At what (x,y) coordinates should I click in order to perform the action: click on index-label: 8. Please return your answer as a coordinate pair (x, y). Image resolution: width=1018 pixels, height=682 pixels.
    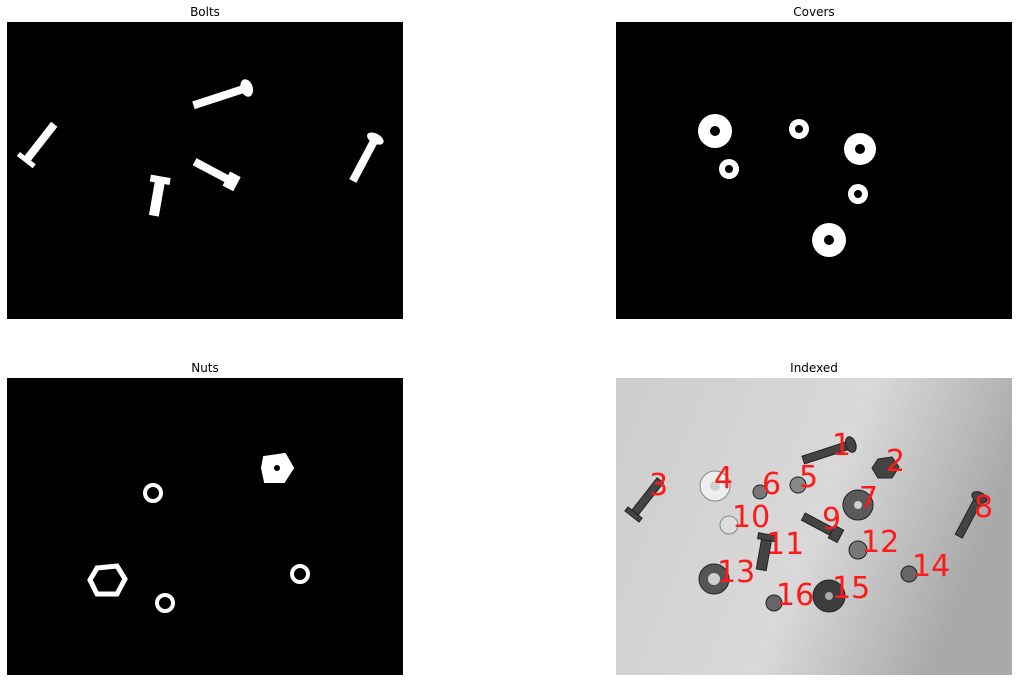
    Looking at the image, I should click on (983, 507).